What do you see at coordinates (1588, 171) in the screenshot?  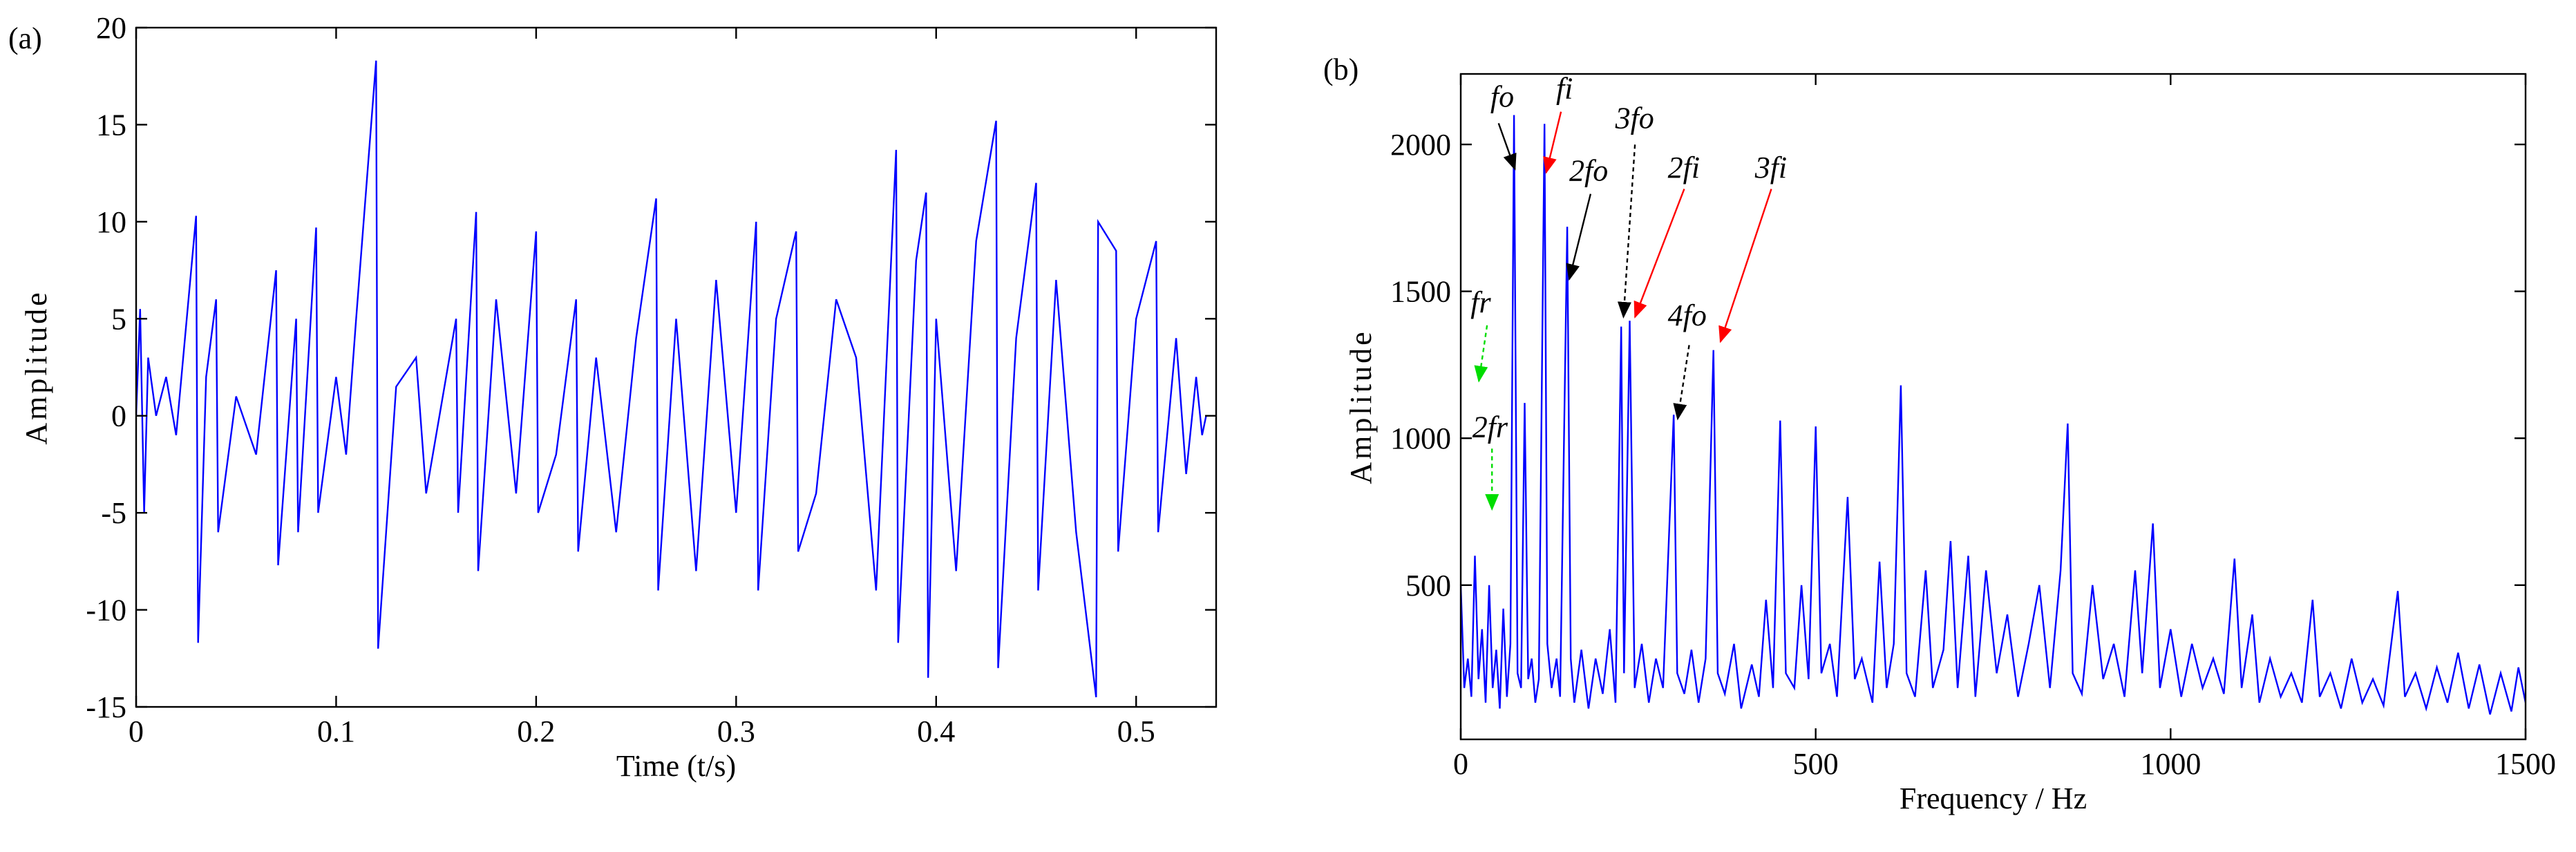 I see `annotation: 2fo` at bounding box center [1588, 171].